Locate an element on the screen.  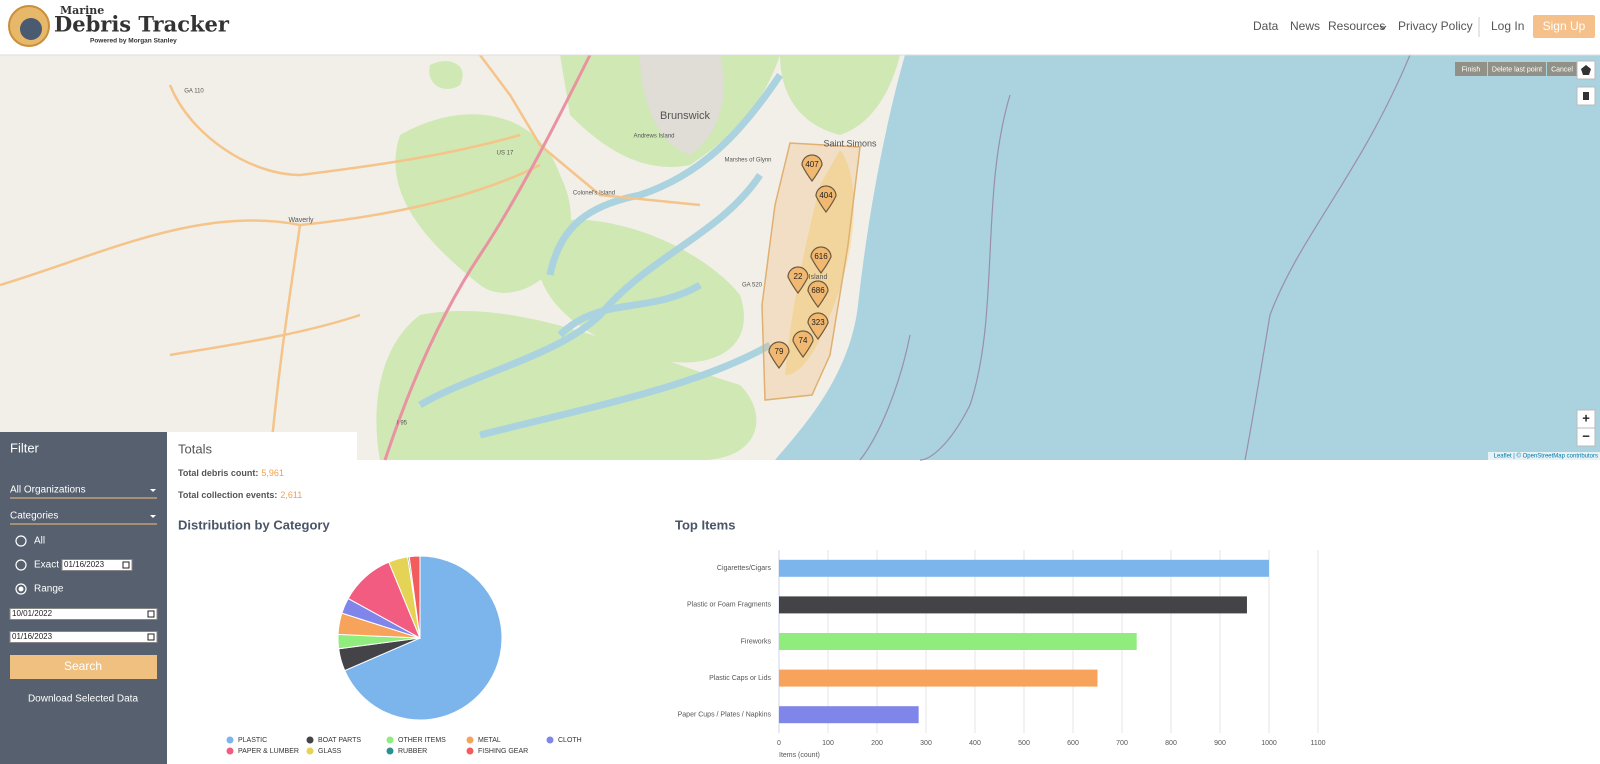
map-label: Brunswick is located at coordinates (685, 116).